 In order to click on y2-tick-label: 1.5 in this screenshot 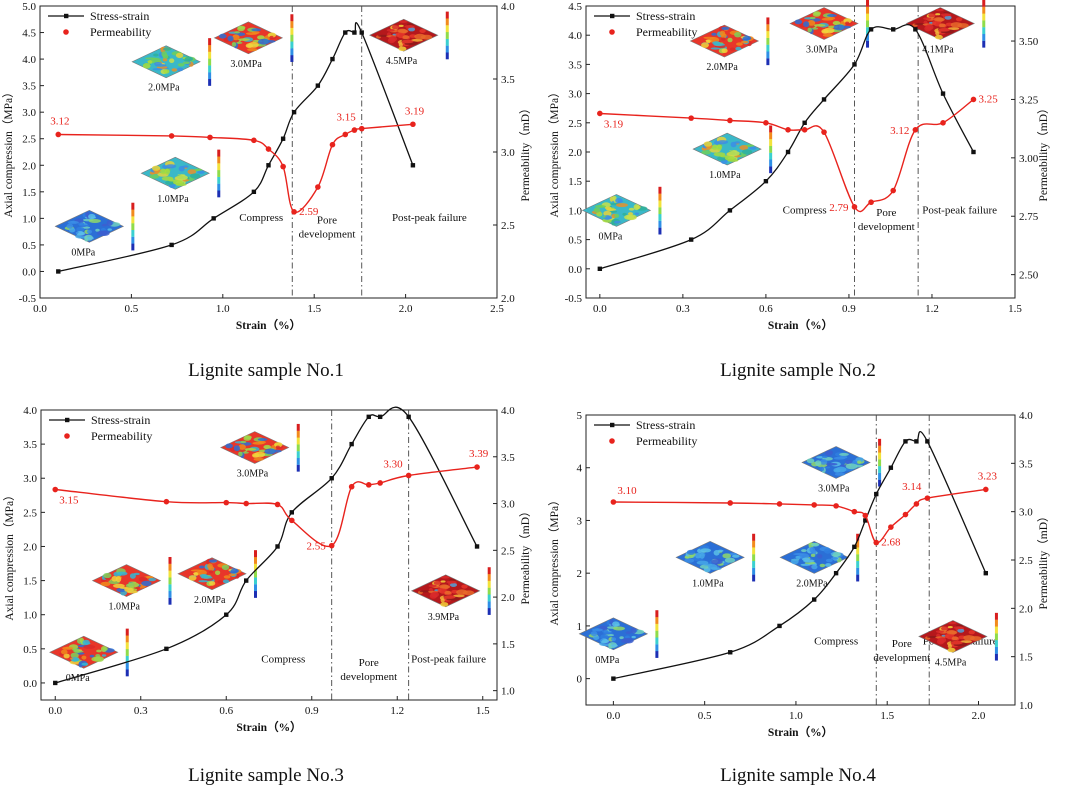, I will do `click(508, 645)`.